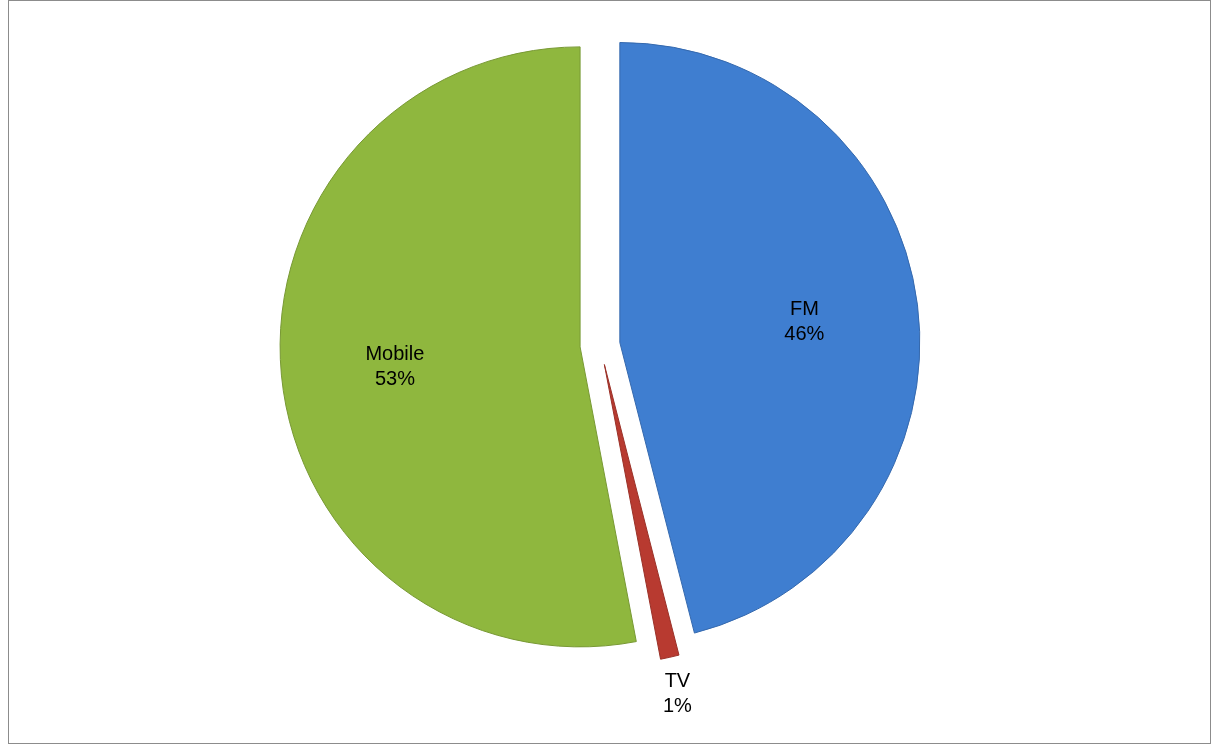  Describe the element at coordinates (677, 680) in the screenshot. I see `slice-label: TV` at that location.